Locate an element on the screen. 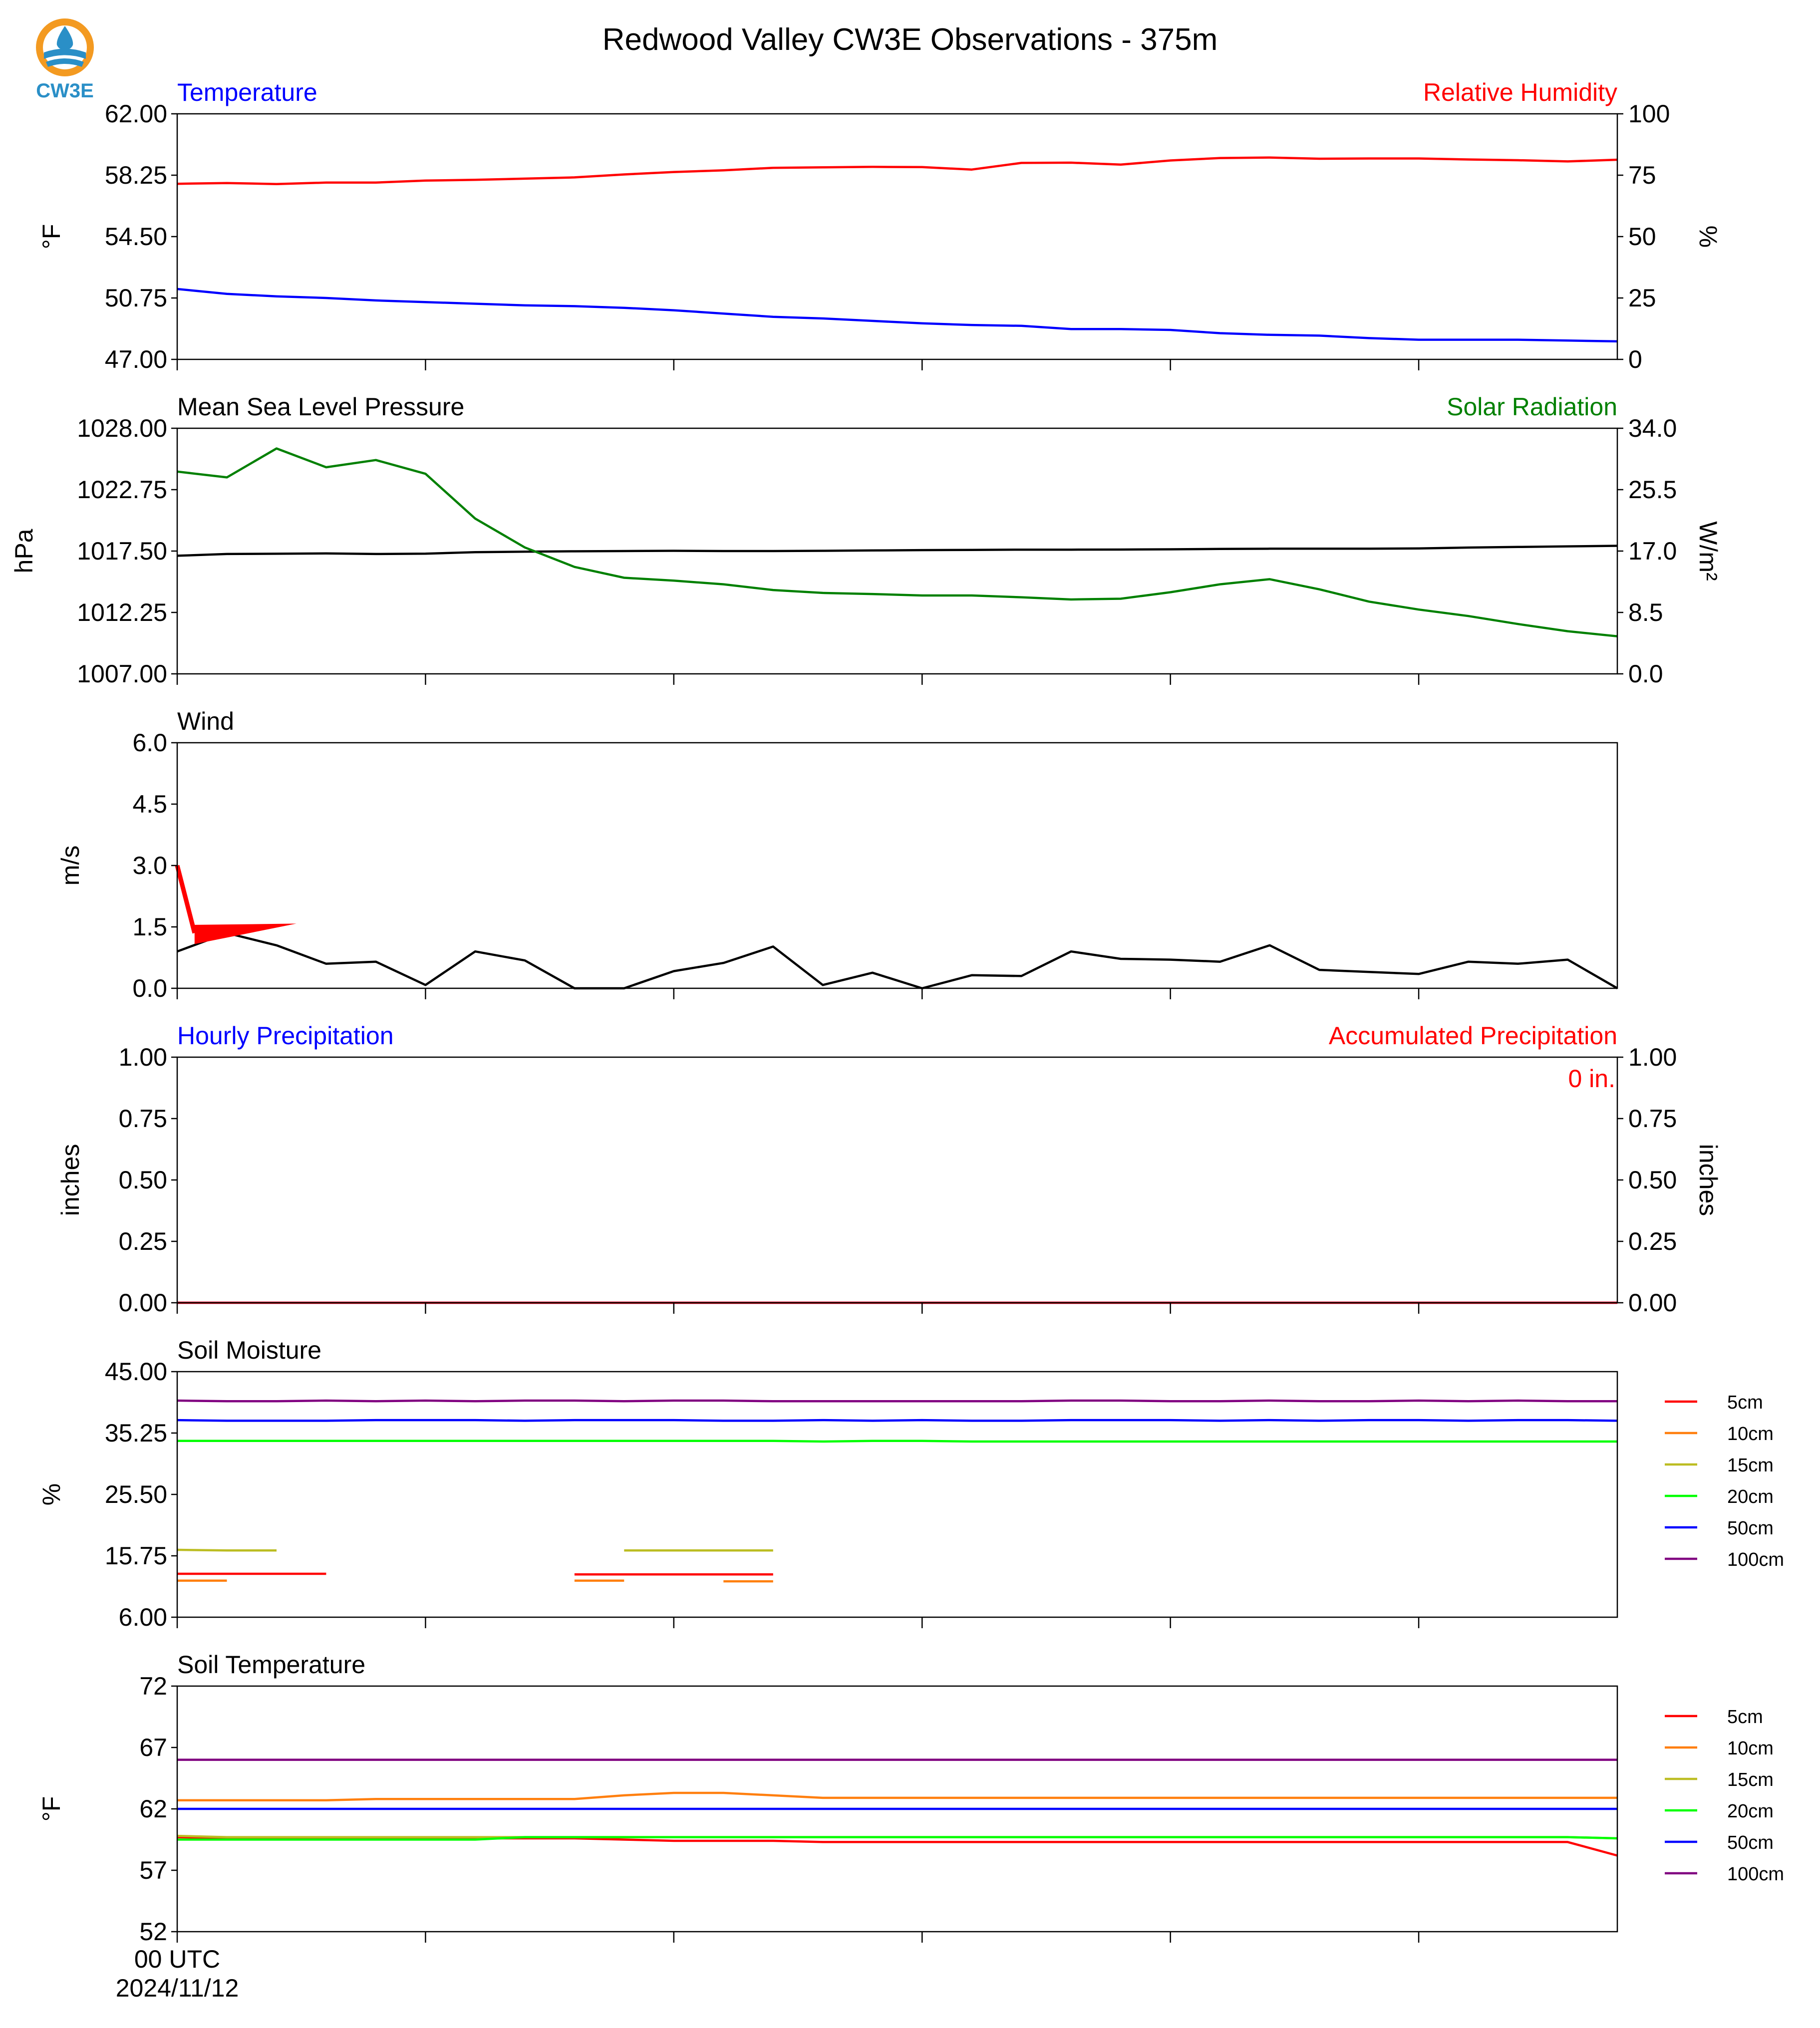 This screenshot has width=1820, height=2028. ytick-right-label: 8.5 is located at coordinates (1645, 612).